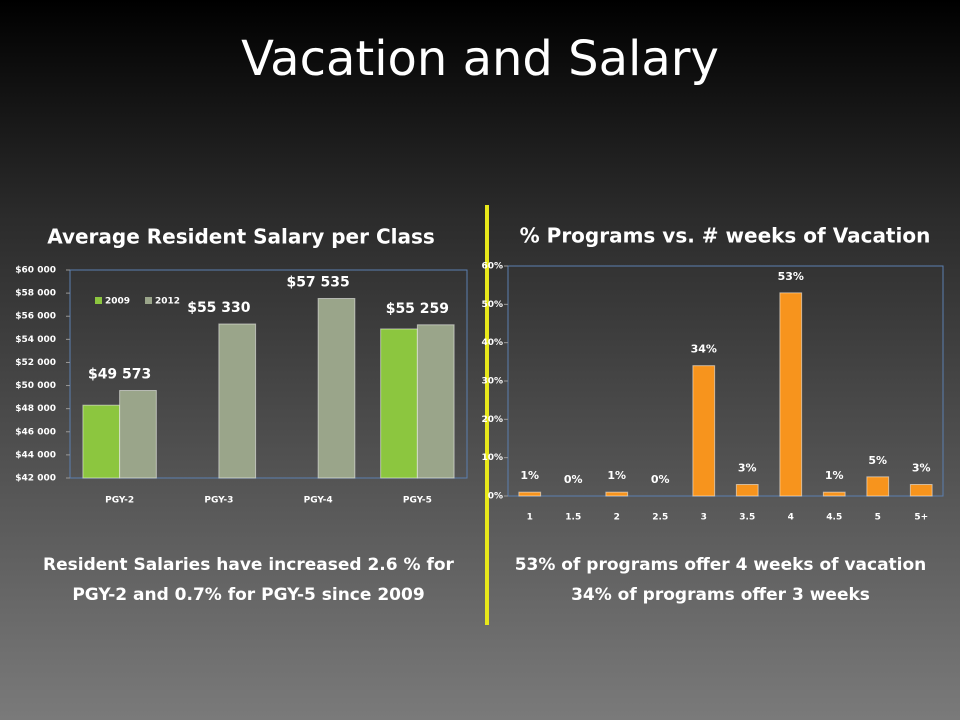 This screenshot has width=960, height=720. What do you see at coordinates (219, 308) in the screenshot?
I see `data-label: $55 330` at bounding box center [219, 308].